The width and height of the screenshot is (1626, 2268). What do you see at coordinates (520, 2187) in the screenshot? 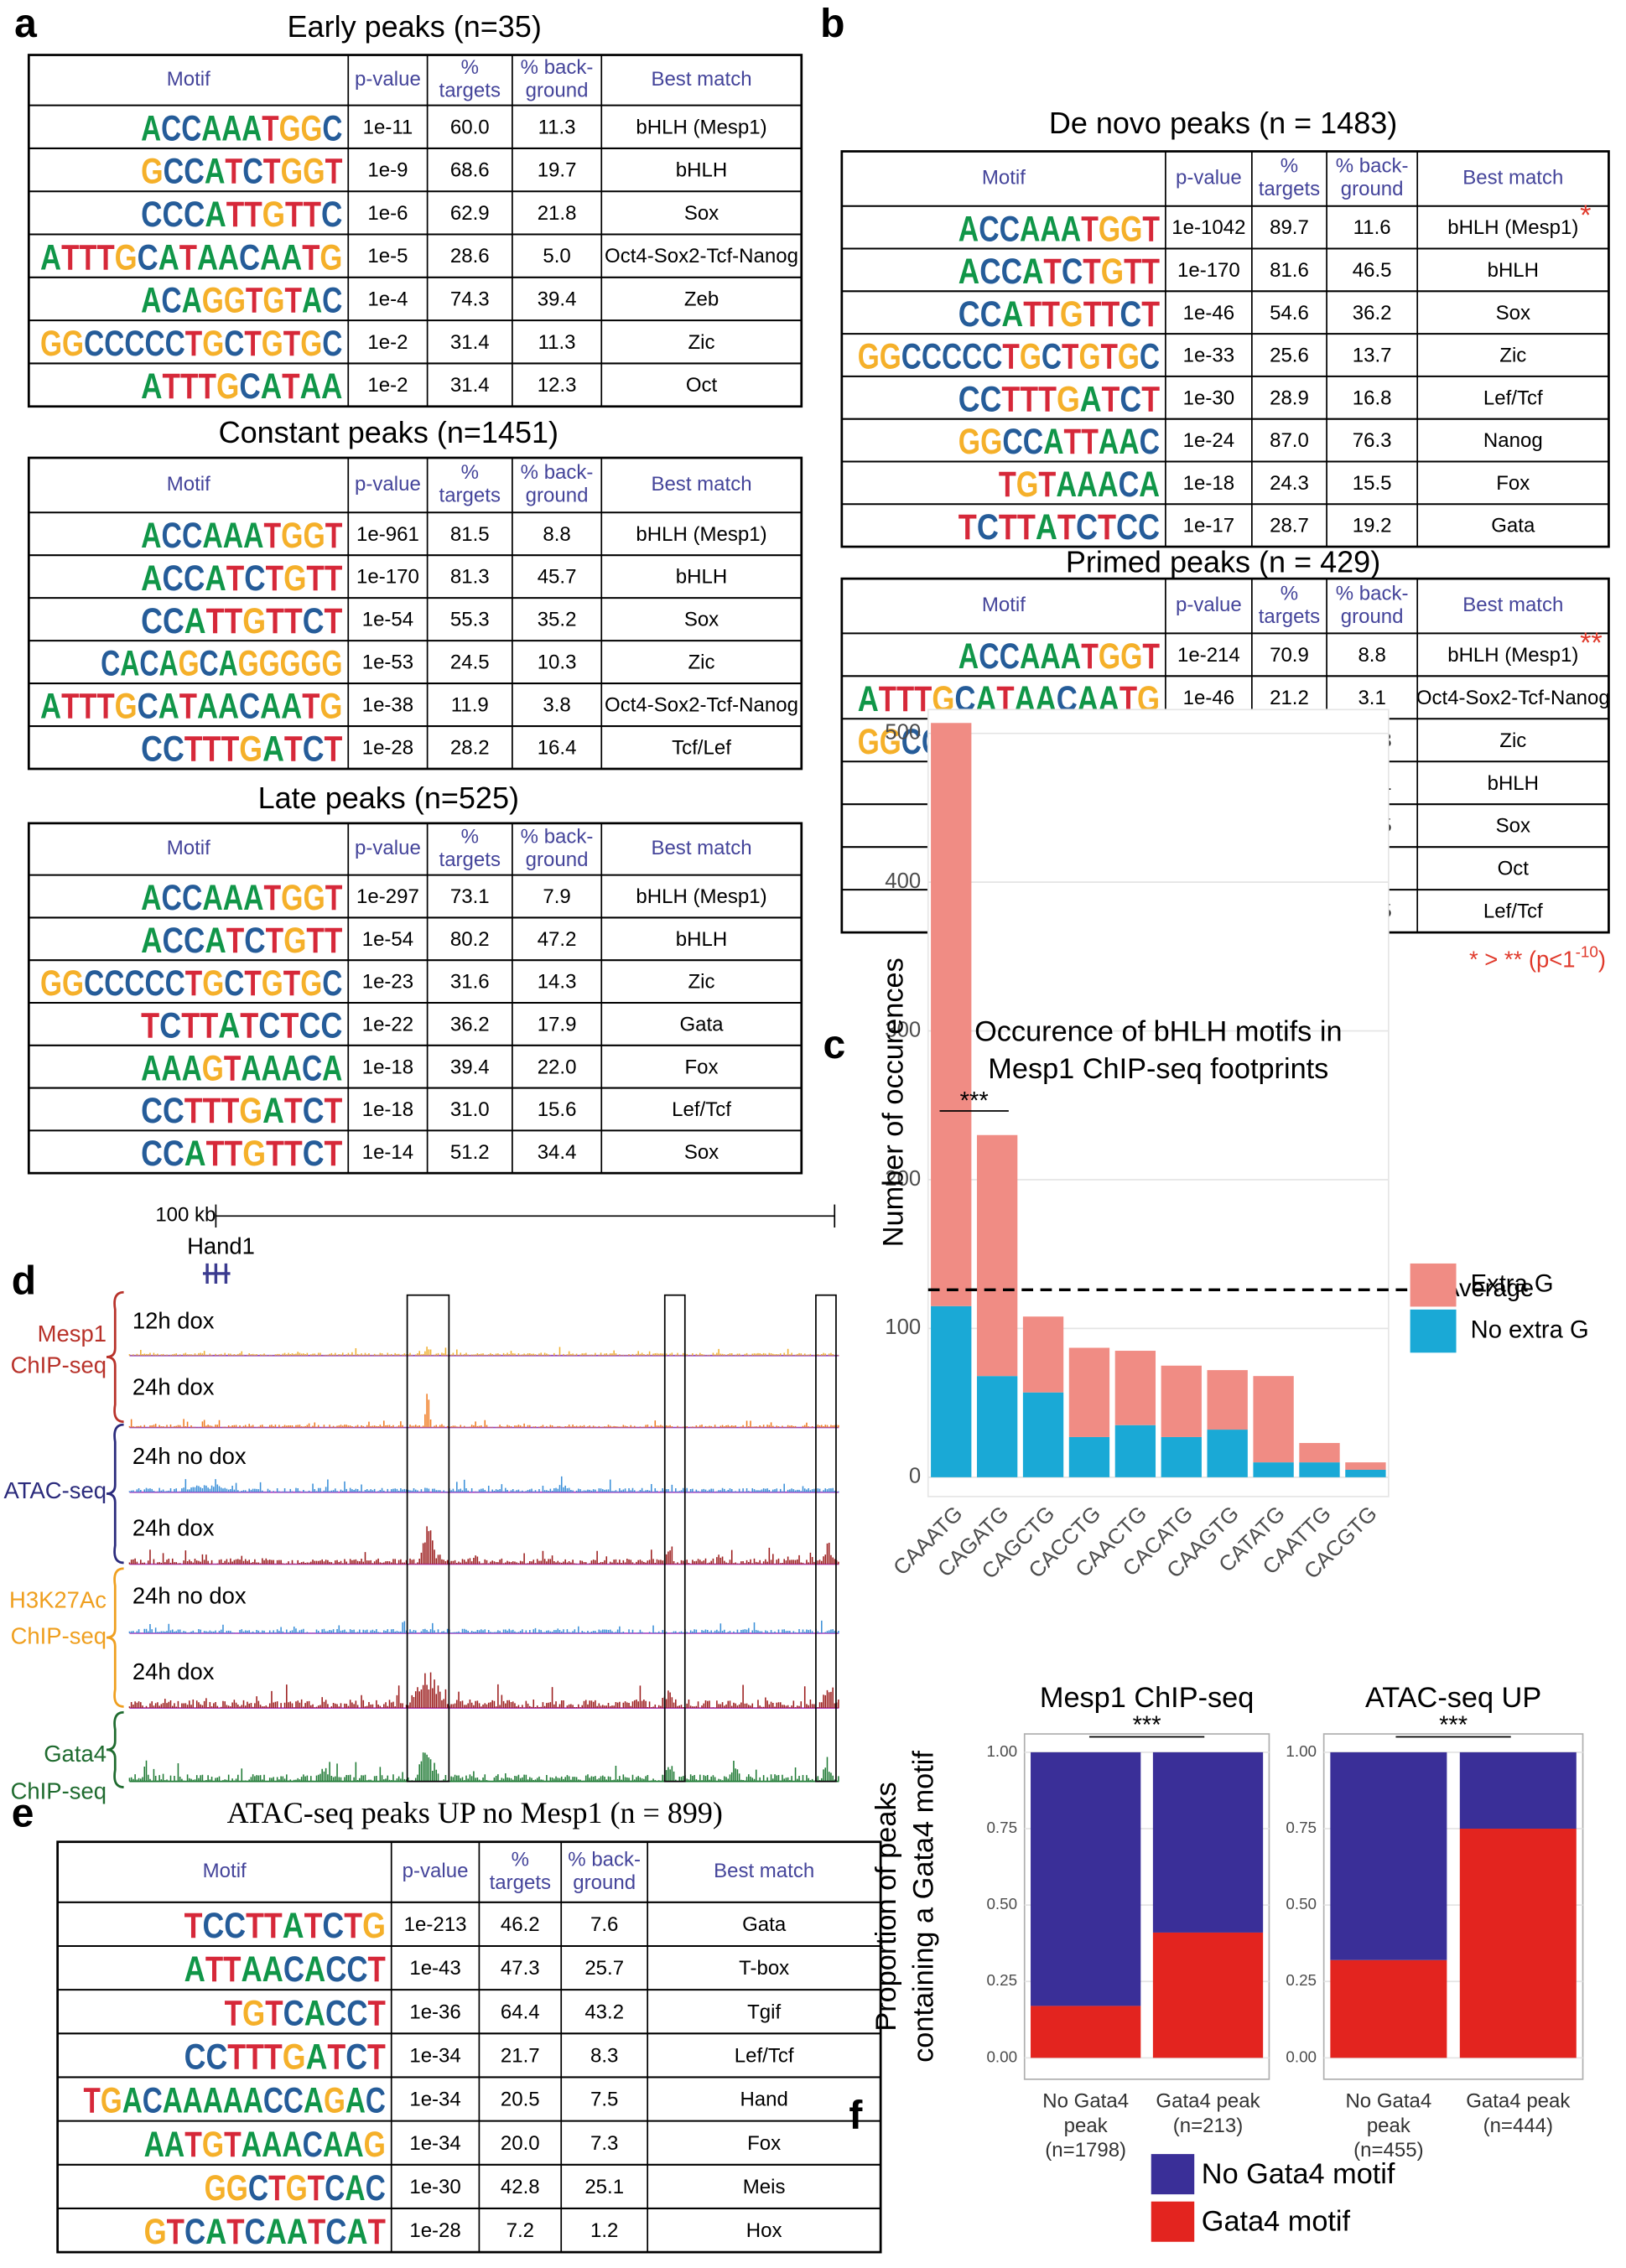
I see `table-cell: 42.8` at bounding box center [520, 2187].